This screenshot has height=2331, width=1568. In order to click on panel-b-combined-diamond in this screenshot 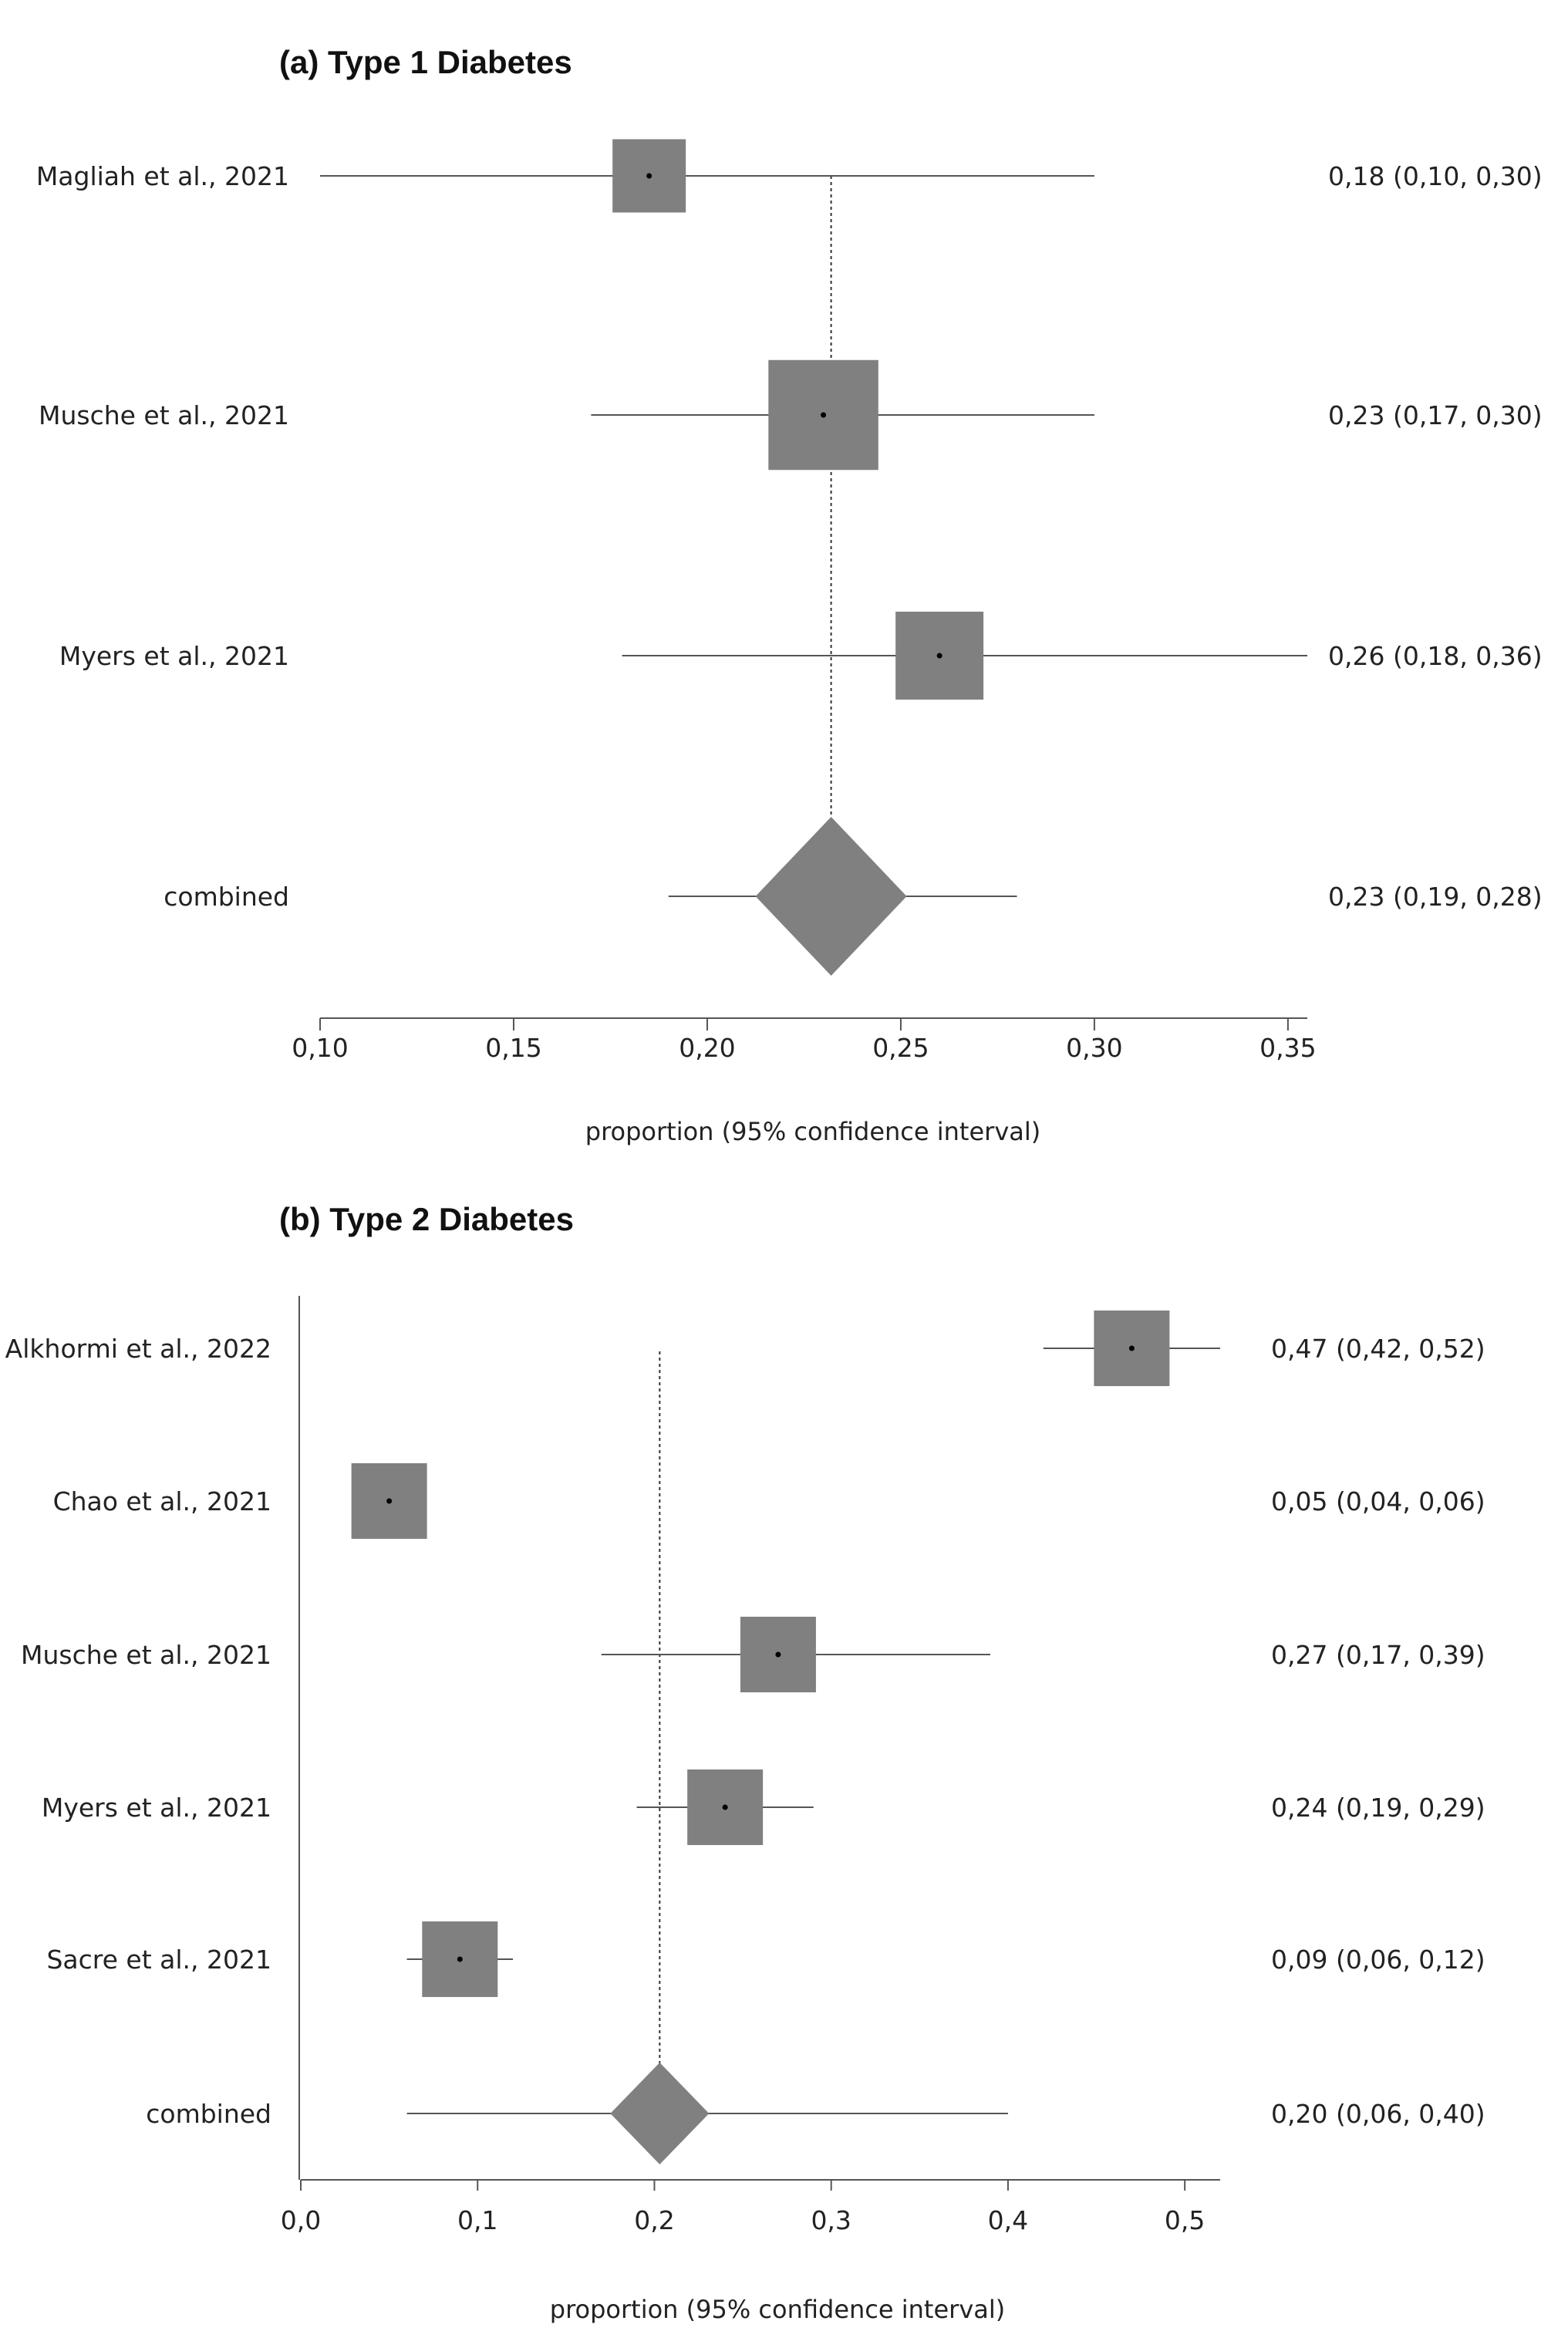, I will do `click(660, 2113)`.